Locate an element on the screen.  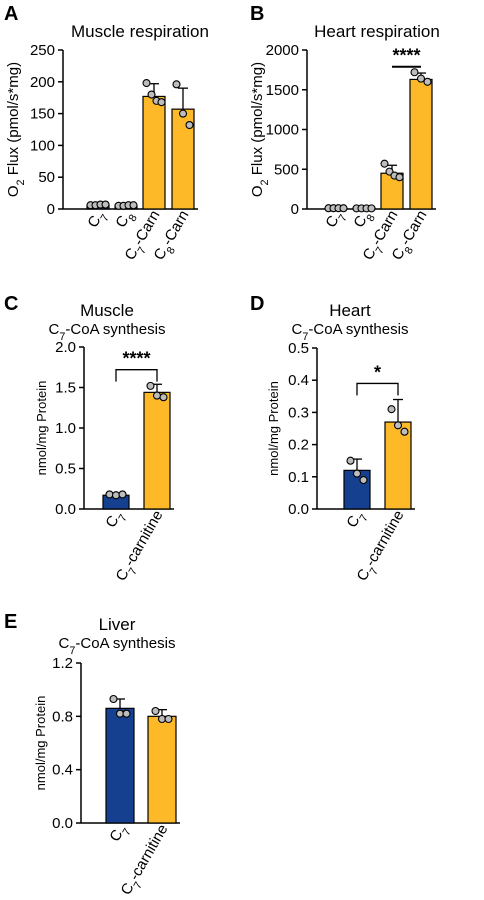
y-tick-label: 1000 is located at coordinates (282, 130).